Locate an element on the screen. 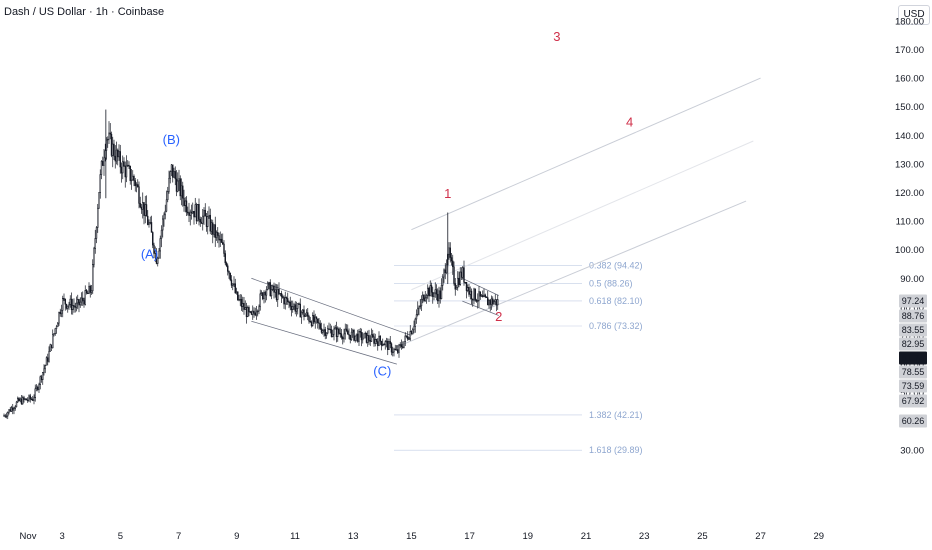 Image resolution: width=932 pixels, height=550 pixels. x-tick-label: 25 is located at coordinates (702, 536).